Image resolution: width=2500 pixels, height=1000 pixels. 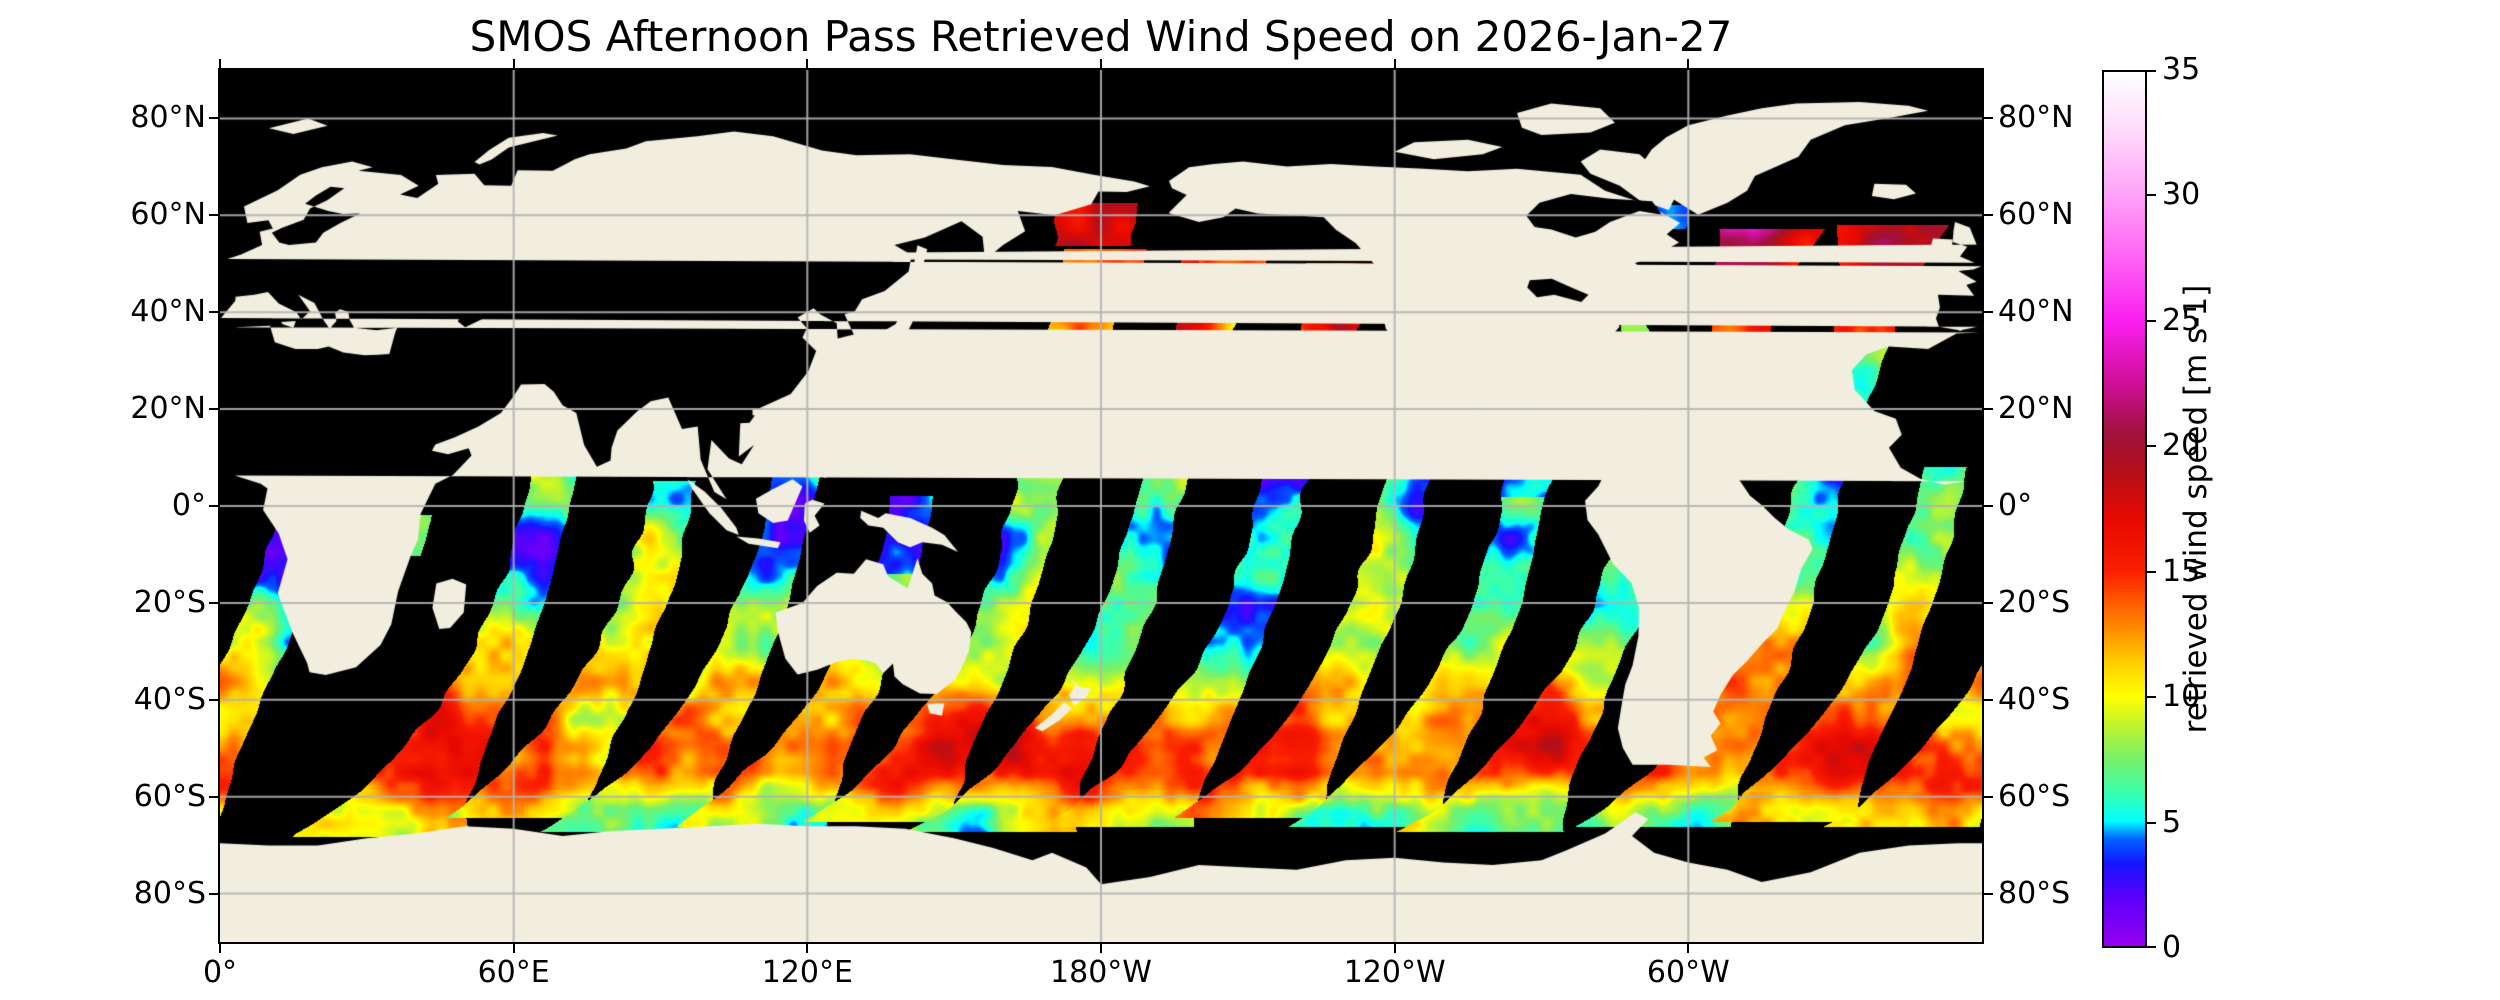 What do you see at coordinates (168, 409) in the screenshot?
I see `lat-tick-label-left: 20°N` at bounding box center [168, 409].